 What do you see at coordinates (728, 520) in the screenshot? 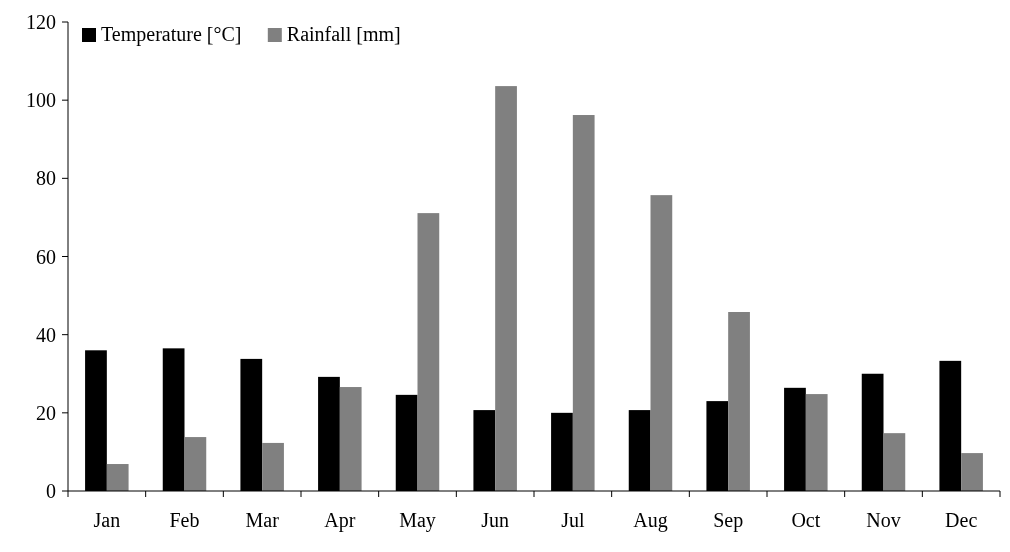
I see `x-tick-label: Sep` at bounding box center [728, 520].